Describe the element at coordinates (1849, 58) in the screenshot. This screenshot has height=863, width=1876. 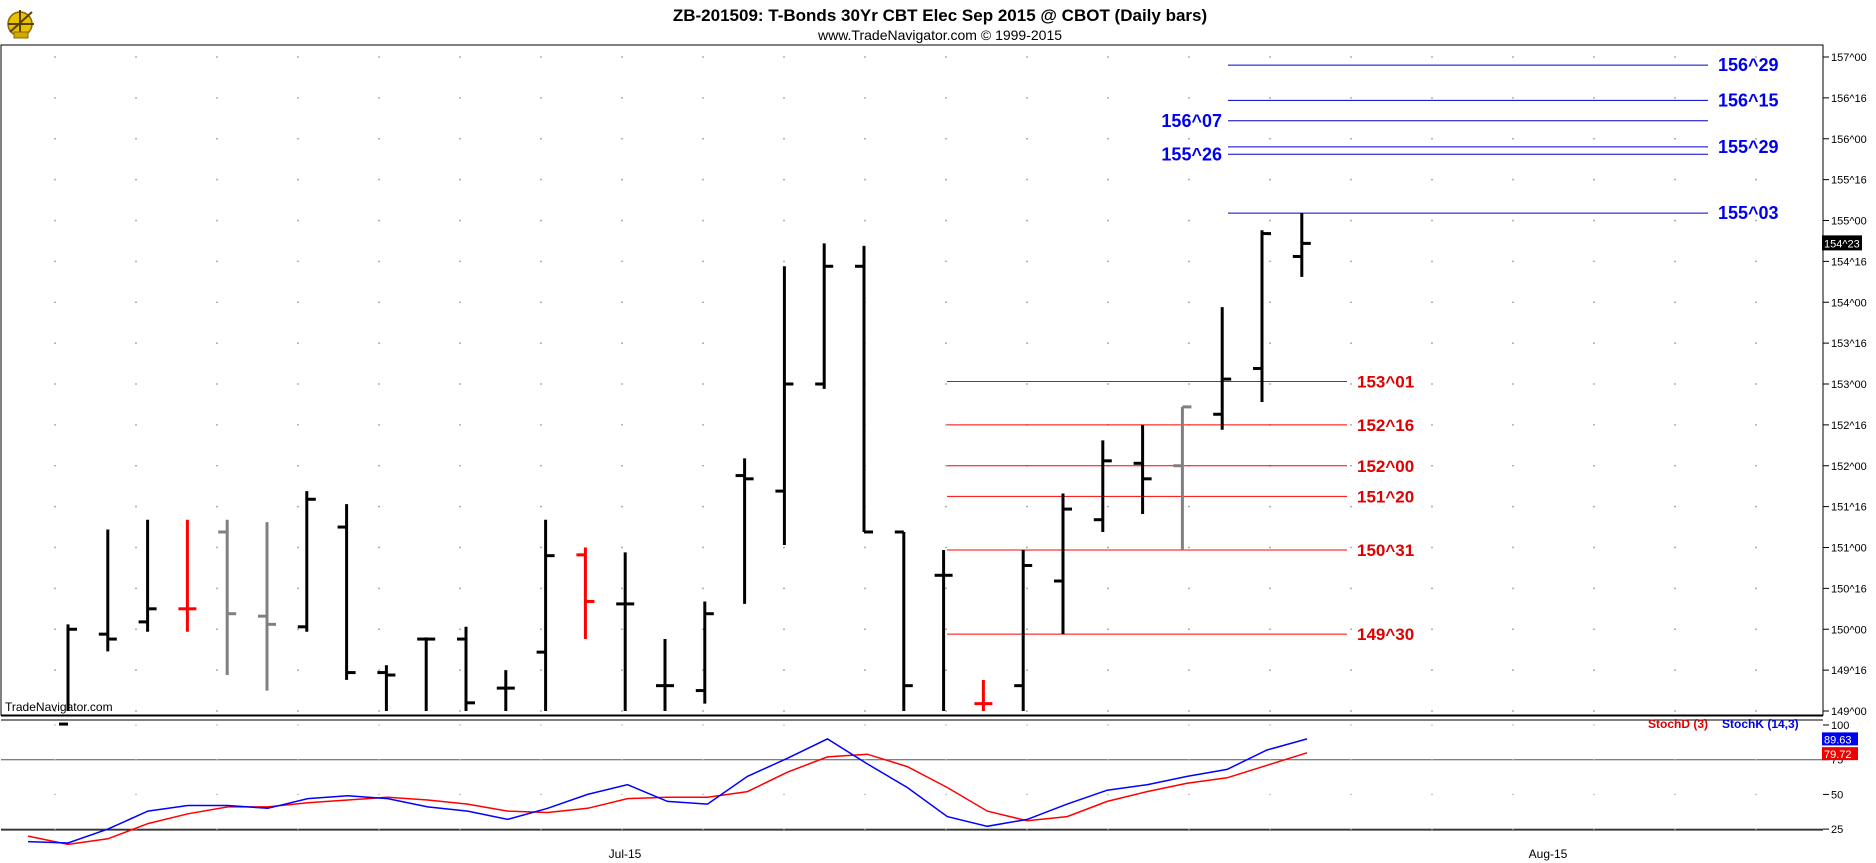
I see `axis-label: 157^00` at that location.